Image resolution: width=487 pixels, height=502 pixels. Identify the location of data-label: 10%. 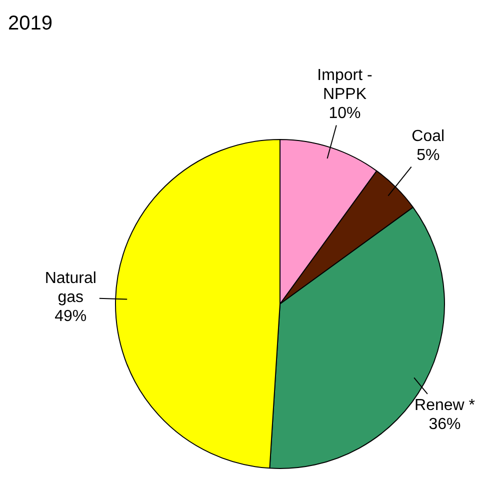
(344, 113).